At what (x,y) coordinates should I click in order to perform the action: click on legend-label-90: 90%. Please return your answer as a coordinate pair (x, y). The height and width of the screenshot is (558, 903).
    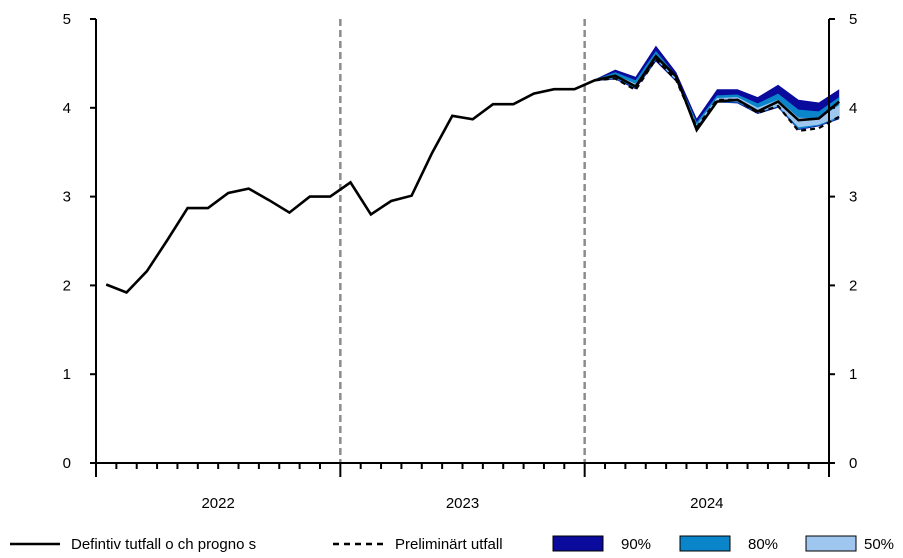
    Looking at the image, I should click on (636, 544).